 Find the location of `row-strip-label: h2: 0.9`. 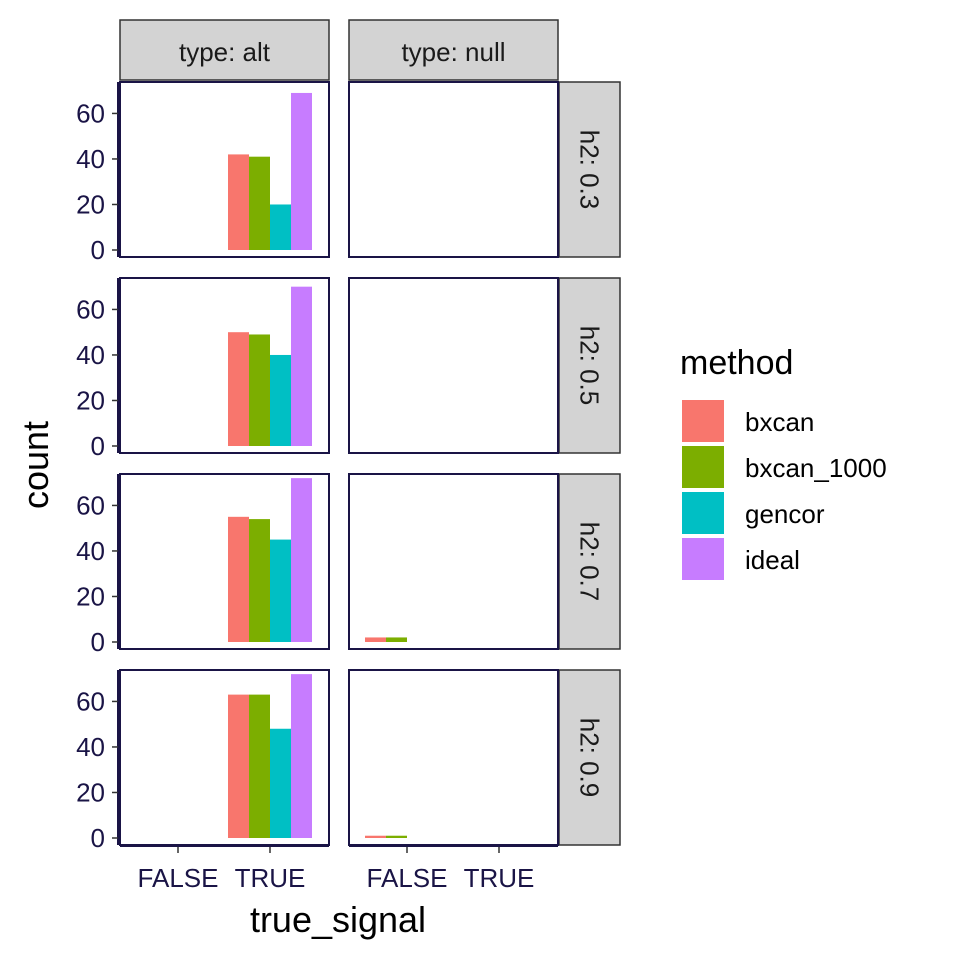

row-strip-label: h2: 0.9 is located at coordinates (590, 758).